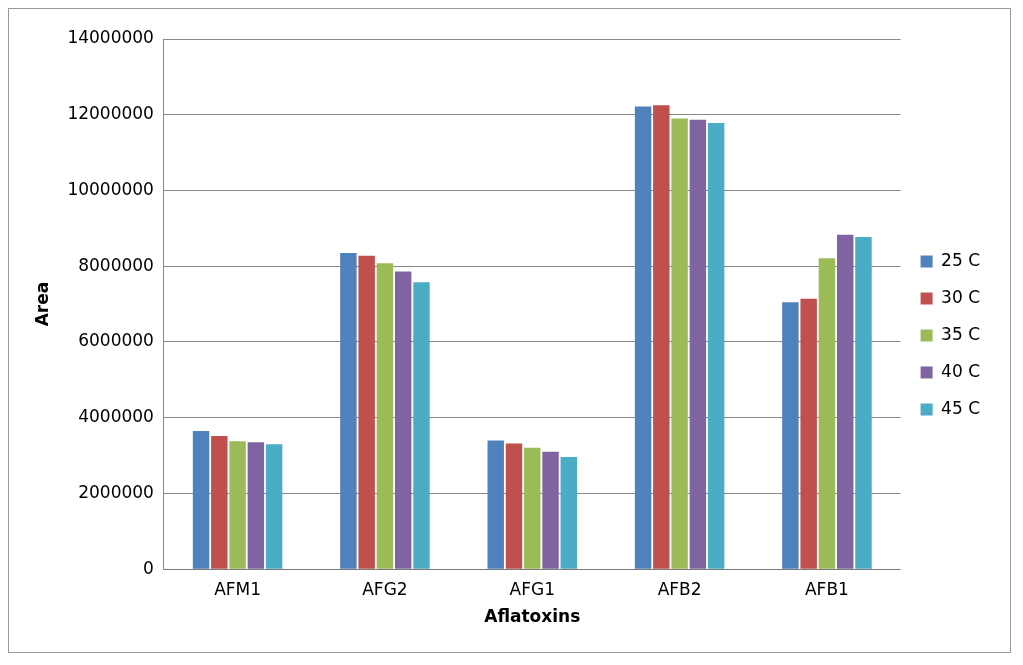  What do you see at coordinates (116, 491) in the screenshot?
I see `y-tick-label: 2000000` at bounding box center [116, 491].